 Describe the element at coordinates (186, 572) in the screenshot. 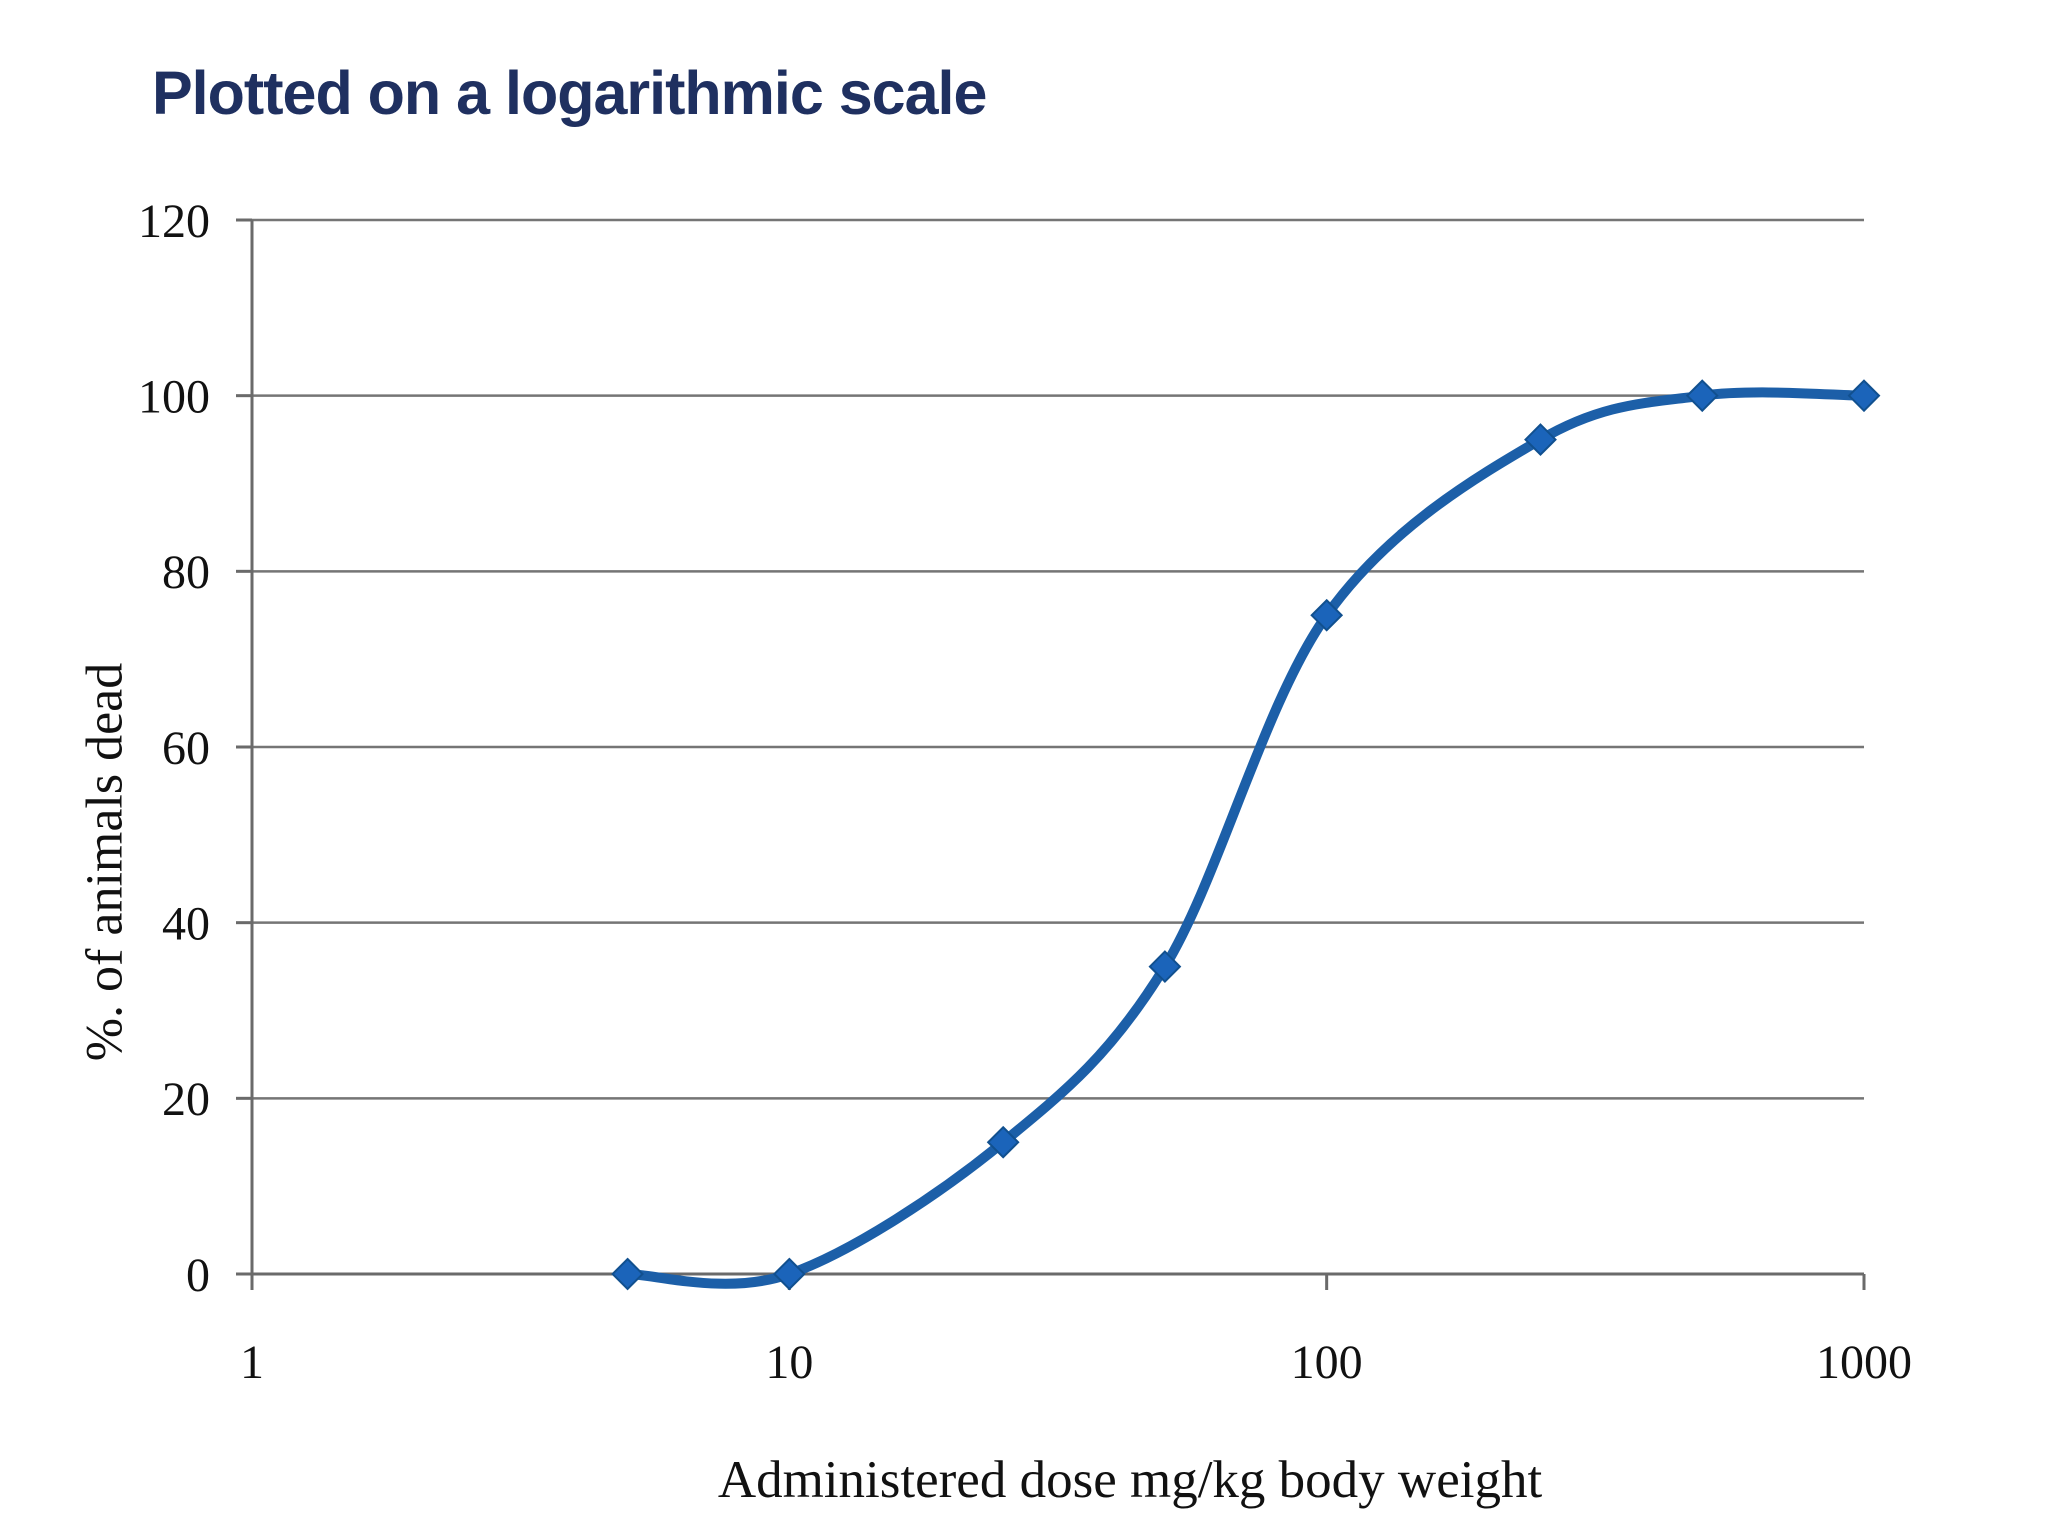

I see `y-tick-label: 80` at that location.